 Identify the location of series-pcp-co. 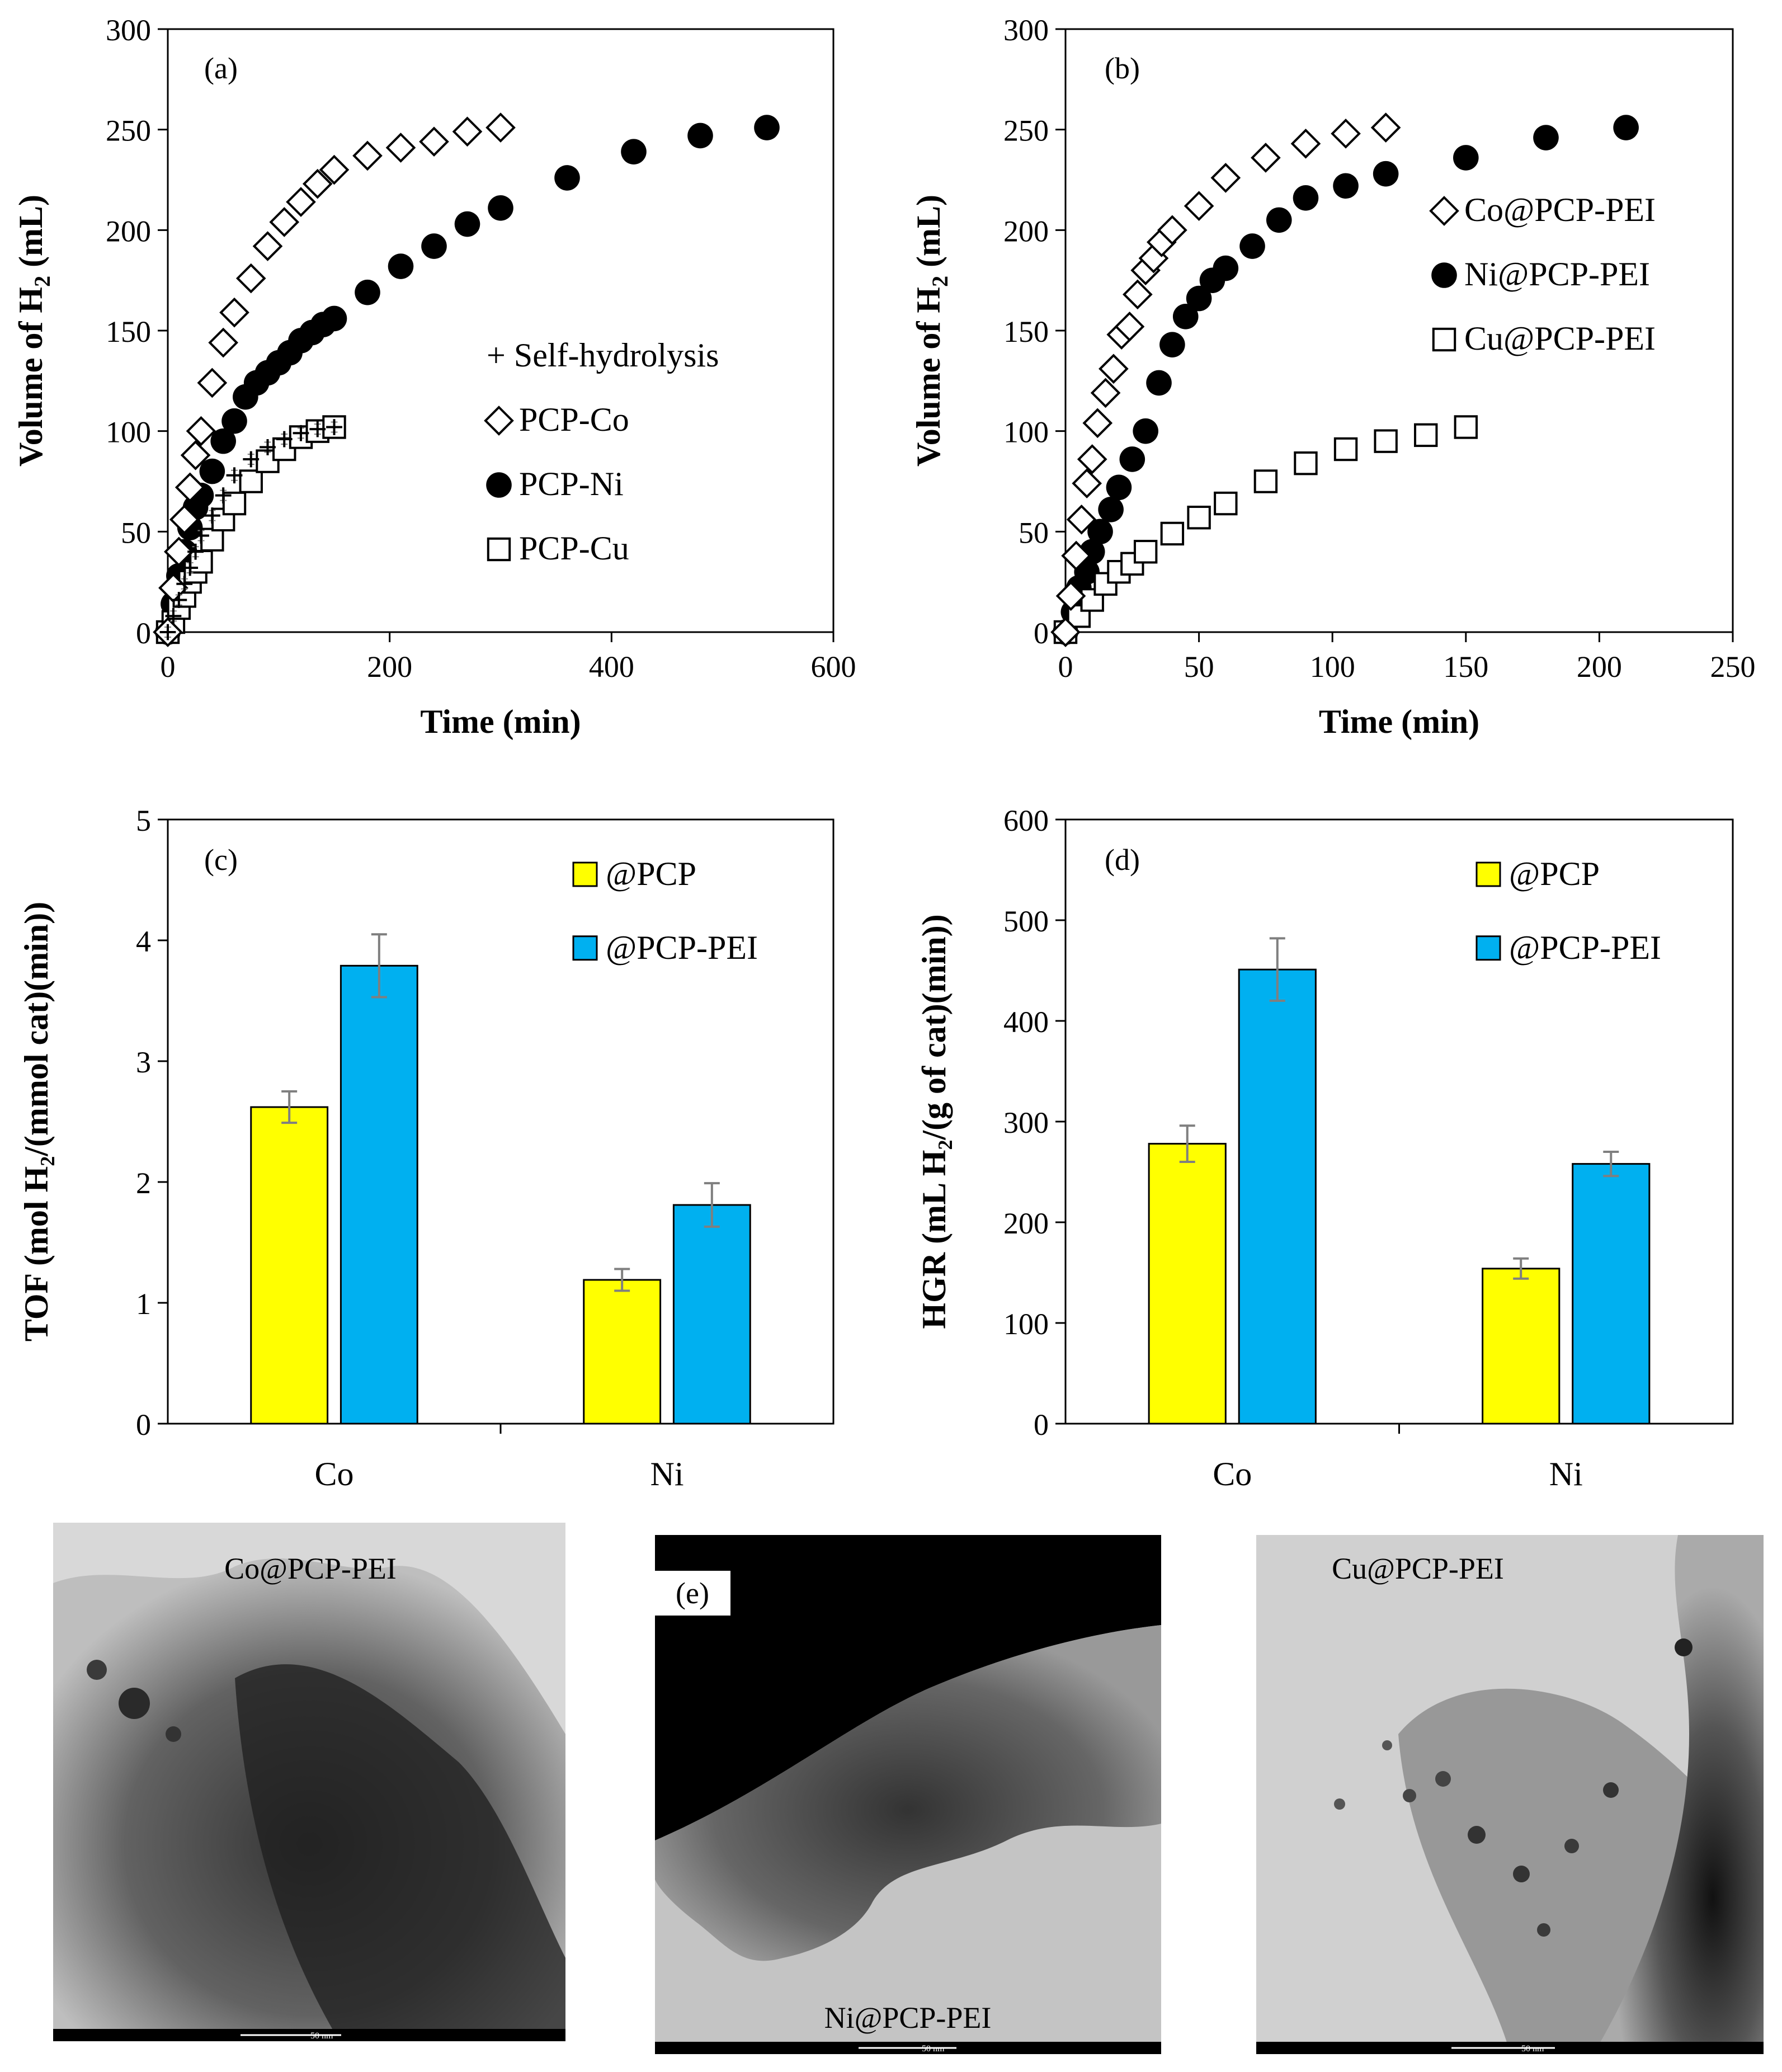
(334, 379).